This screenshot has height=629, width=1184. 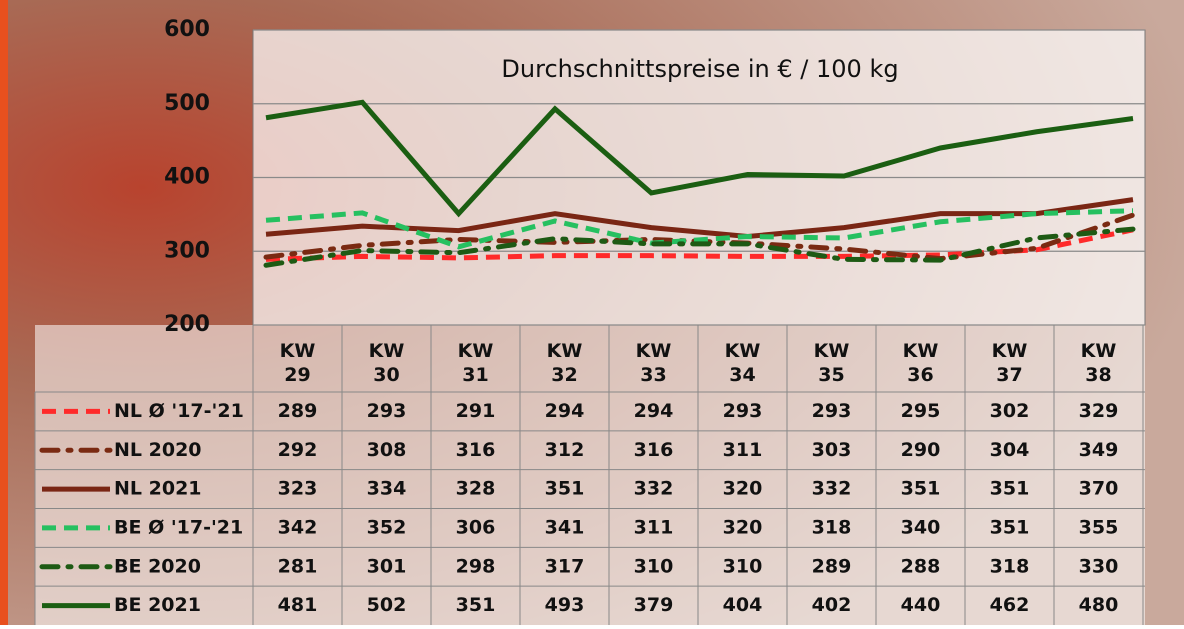 I want to click on table-value: 493, so click(x=565, y=605).